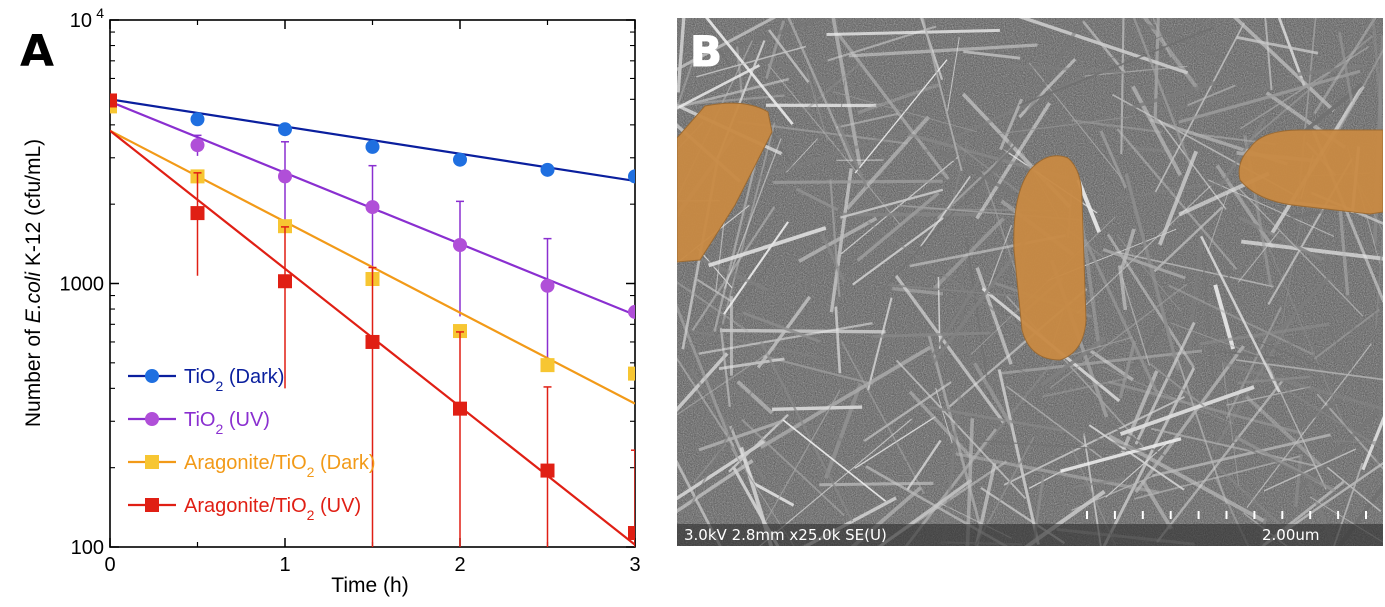 The height and width of the screenshot is (607, 1385). I want to click on point-aragonite_dark, so click(547, 365).